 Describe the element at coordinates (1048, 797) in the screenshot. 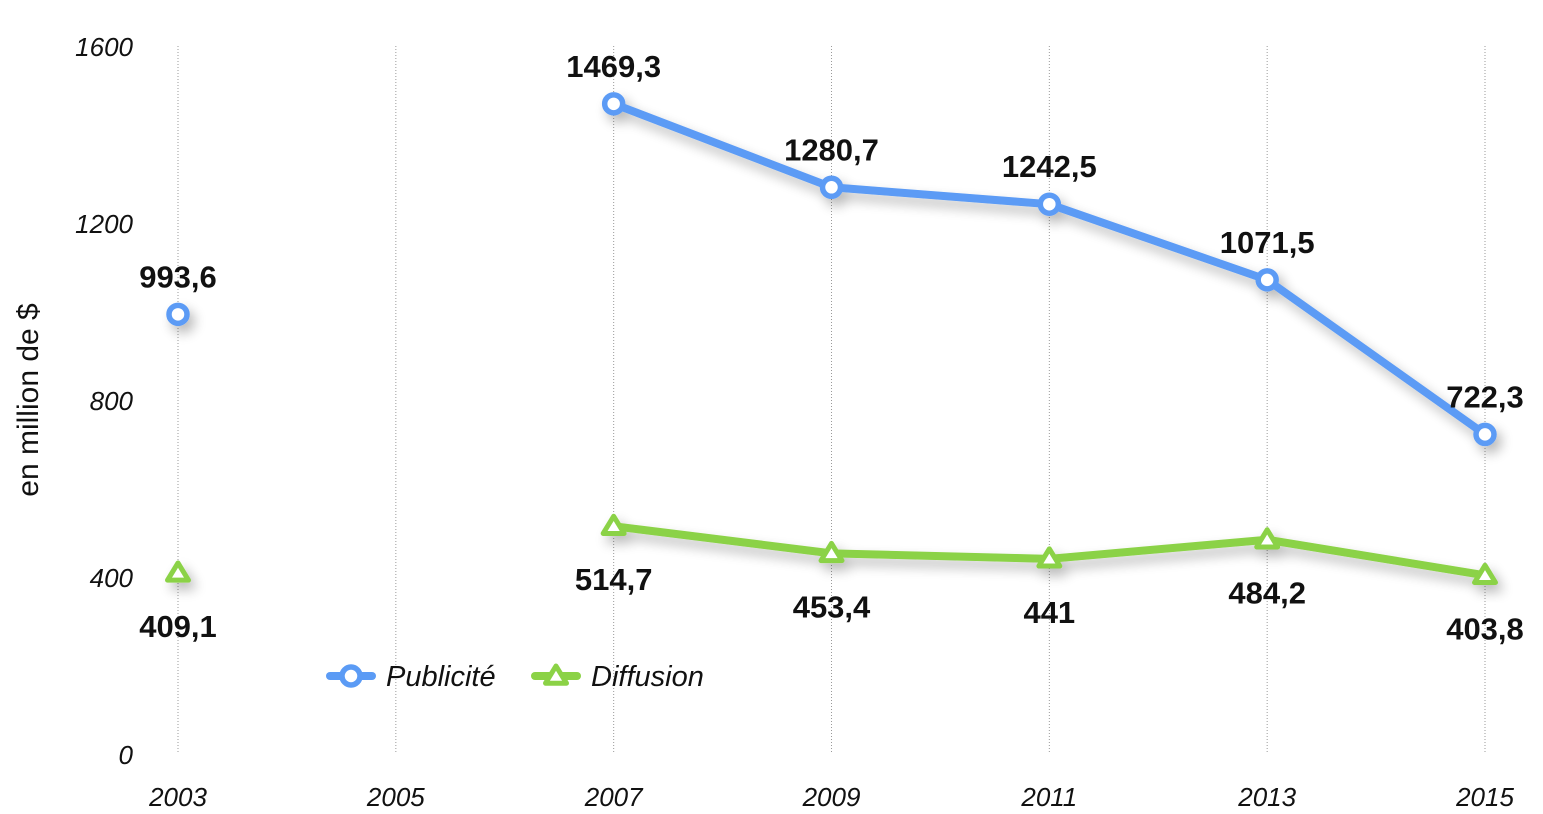

I see `x-tick-label: 2011` at that location.